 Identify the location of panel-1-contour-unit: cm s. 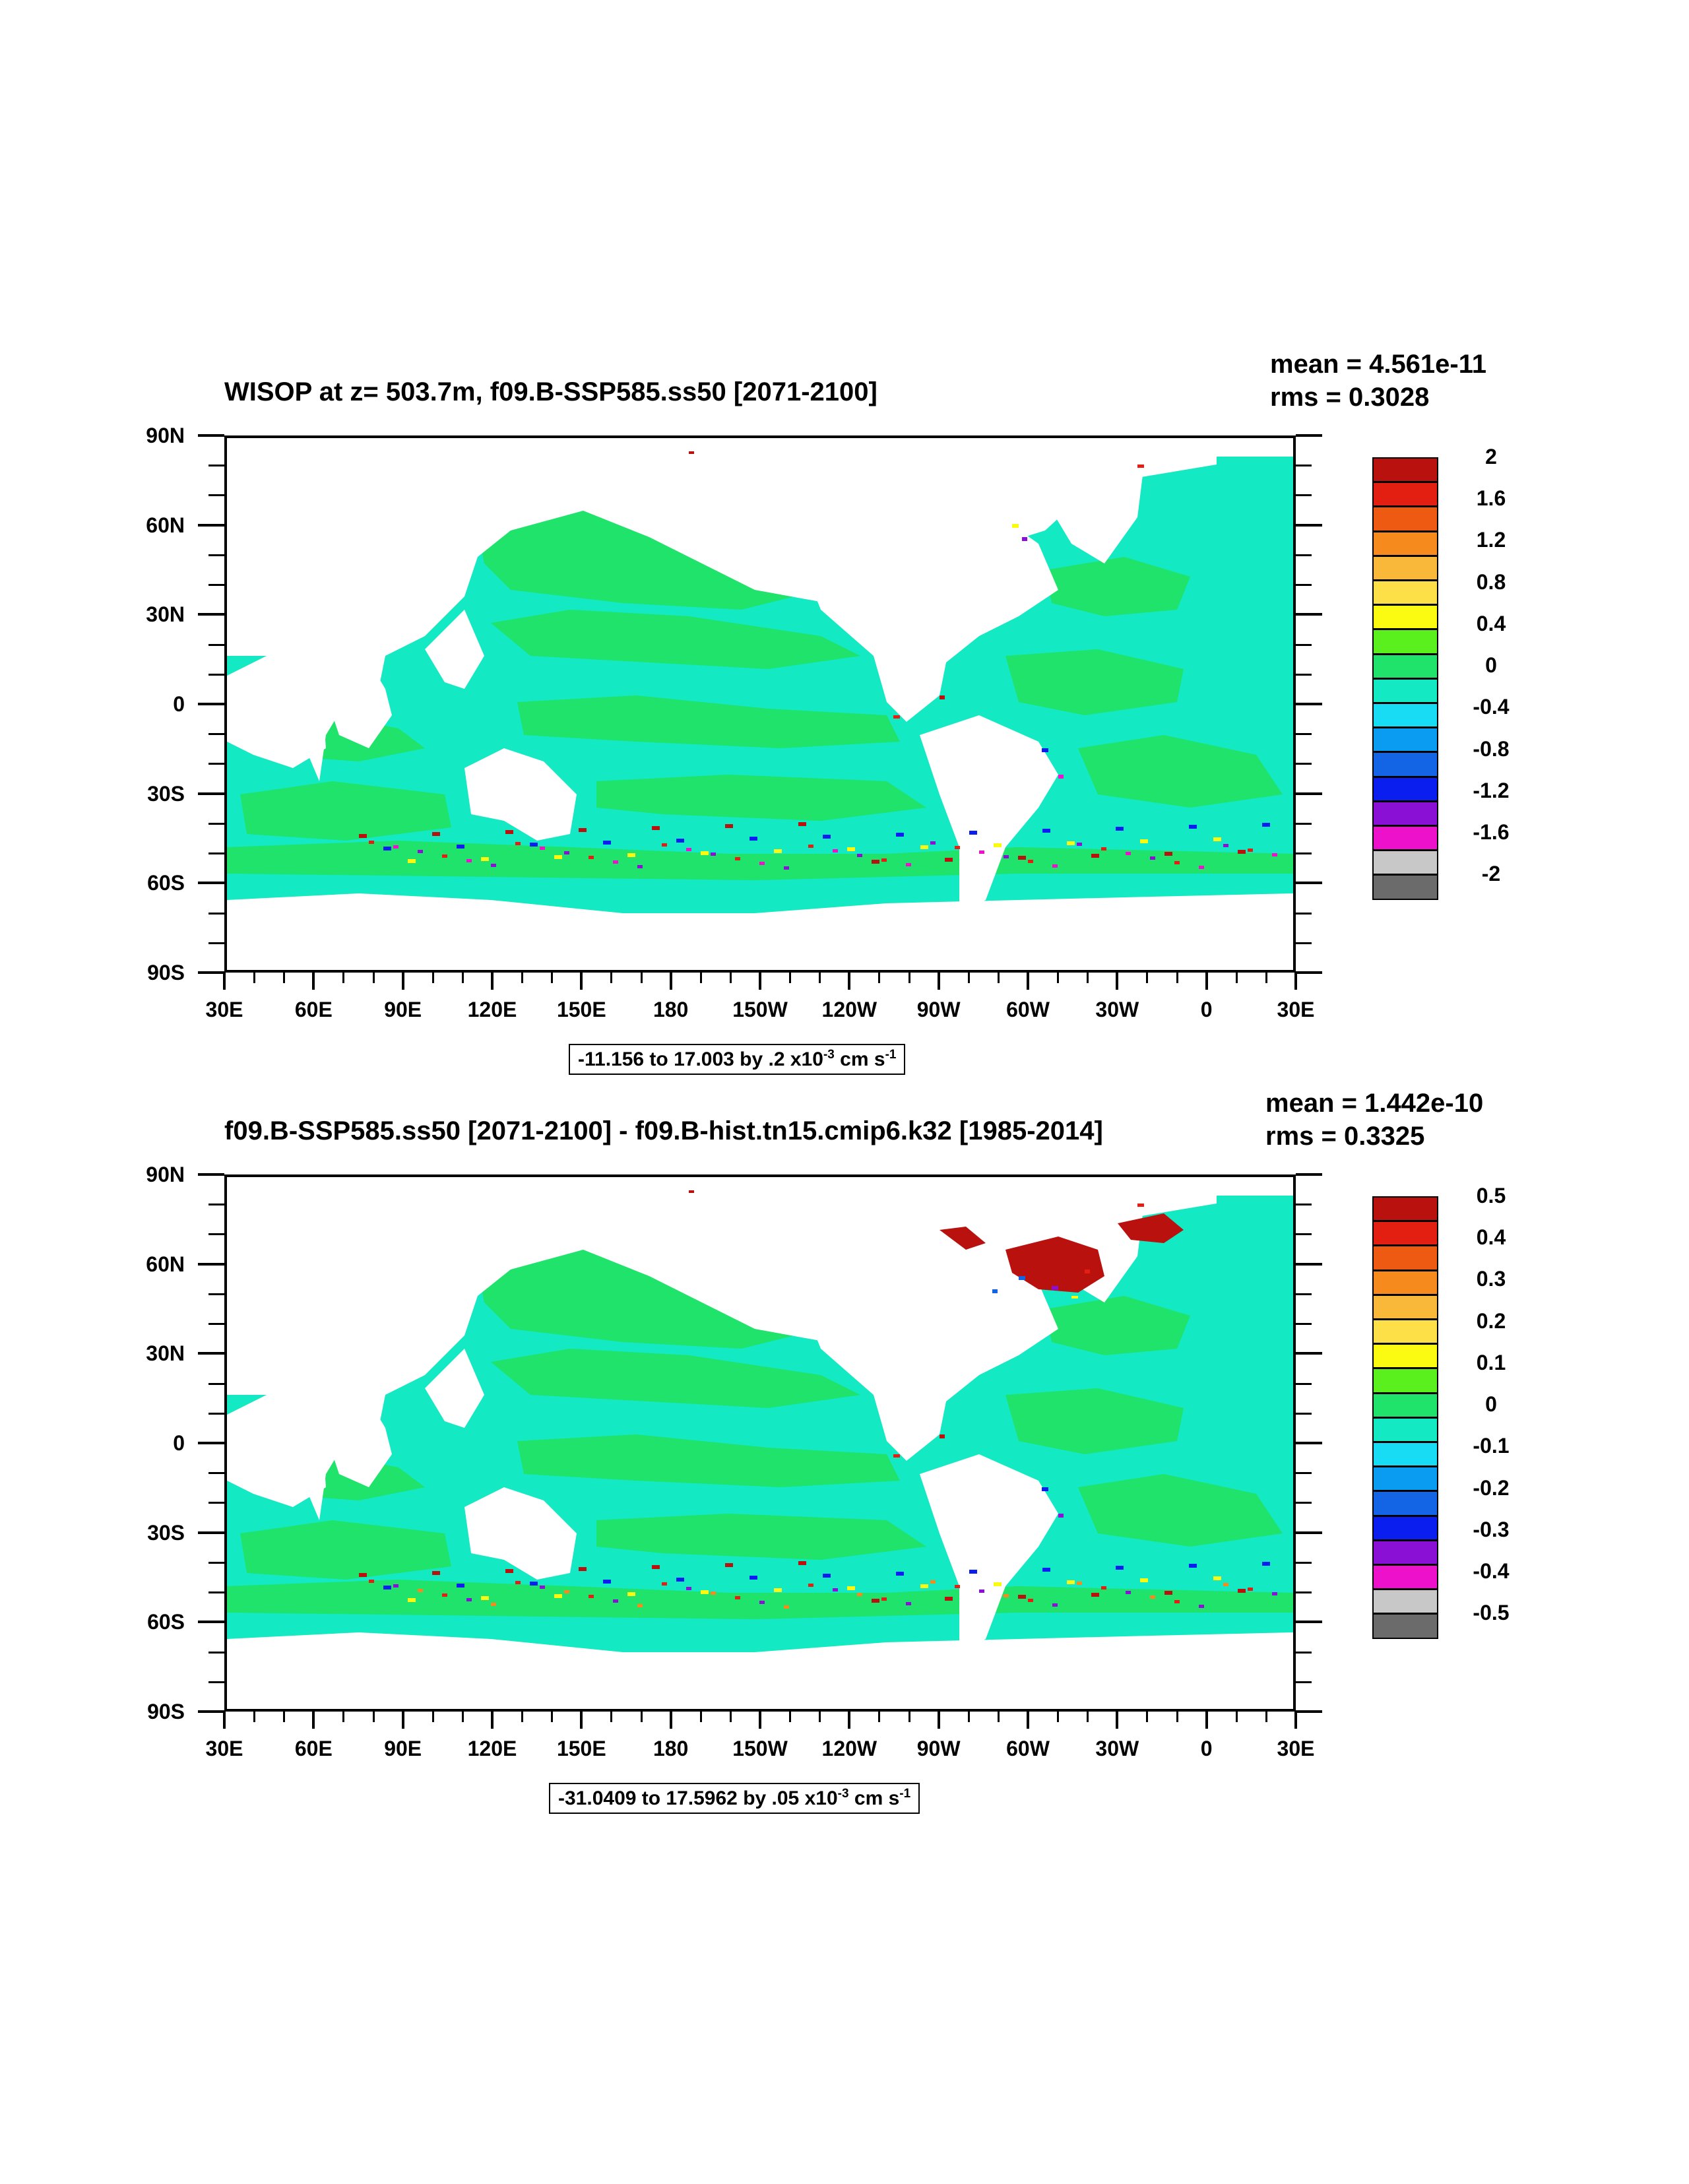
(859, 1059).